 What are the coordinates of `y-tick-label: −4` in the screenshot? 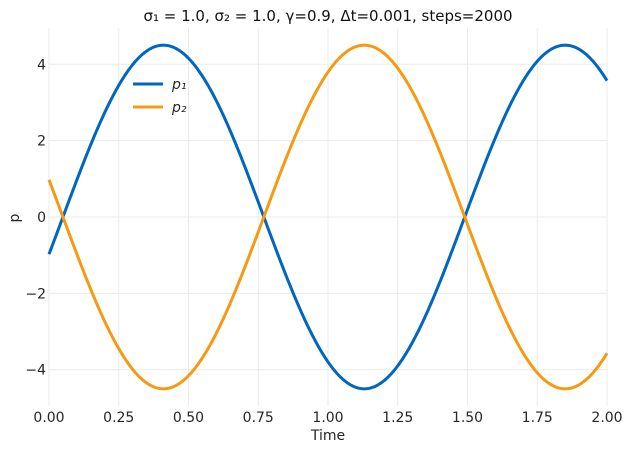 It's located at (35, 371).